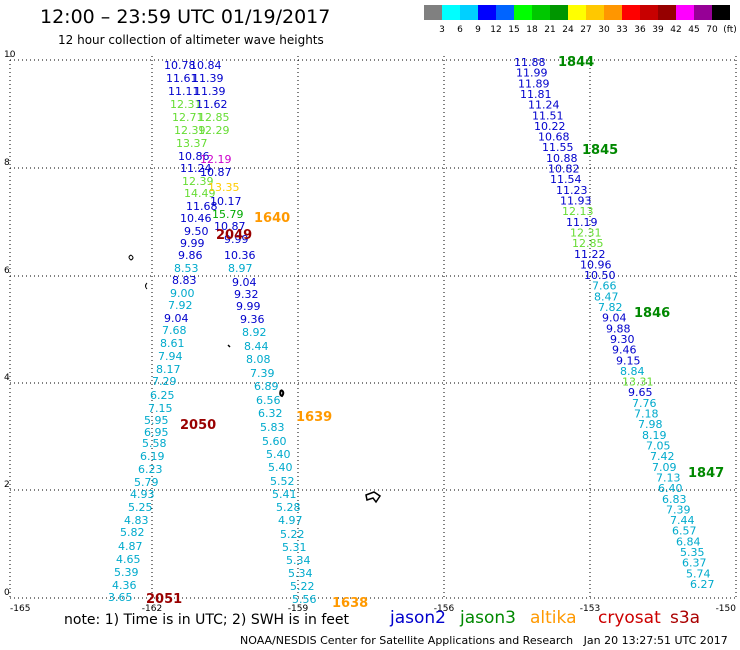  I want to click on legend-label: 12, so click(496, 30).